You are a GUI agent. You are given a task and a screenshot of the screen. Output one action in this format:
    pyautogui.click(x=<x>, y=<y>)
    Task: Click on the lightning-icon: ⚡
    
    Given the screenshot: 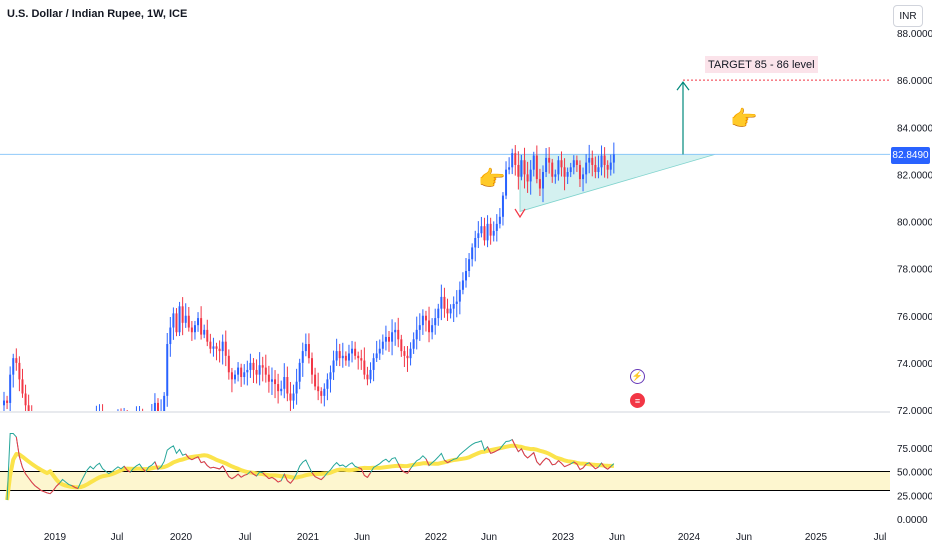 What is the action you would take?
    pyautogui.click(x=637, y=376)
    